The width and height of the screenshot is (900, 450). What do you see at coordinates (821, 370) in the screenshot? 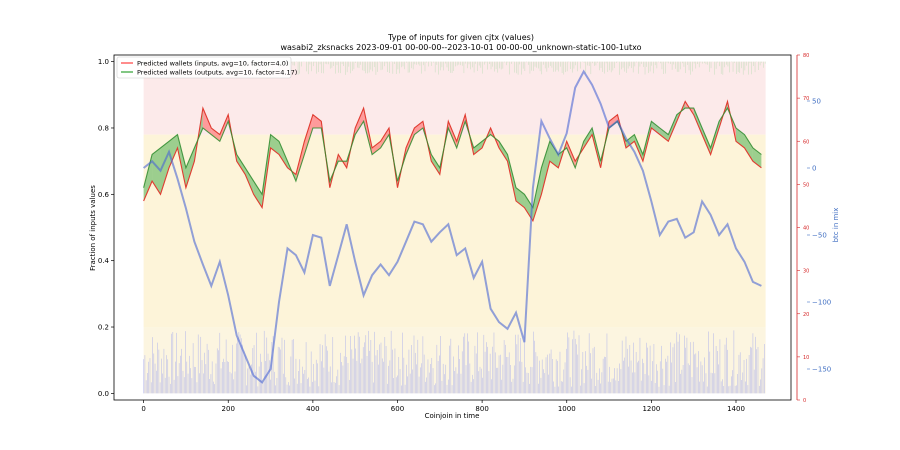
I see `y3-tick-label: −150` at bounding box center [821, 370].